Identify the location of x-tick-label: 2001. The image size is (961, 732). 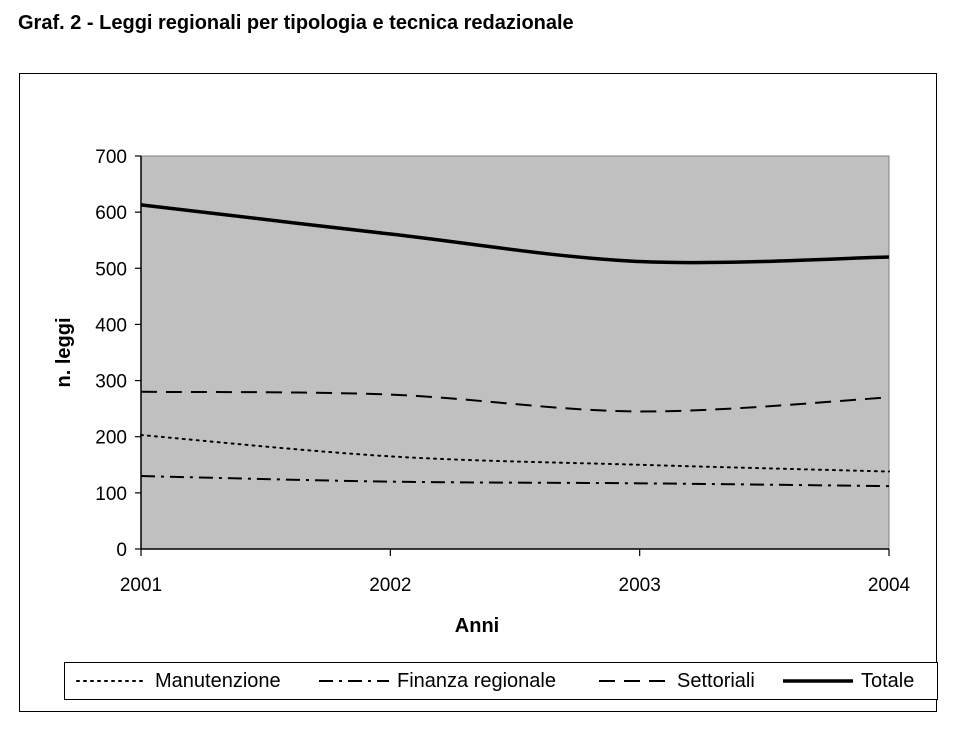
(141, 585).